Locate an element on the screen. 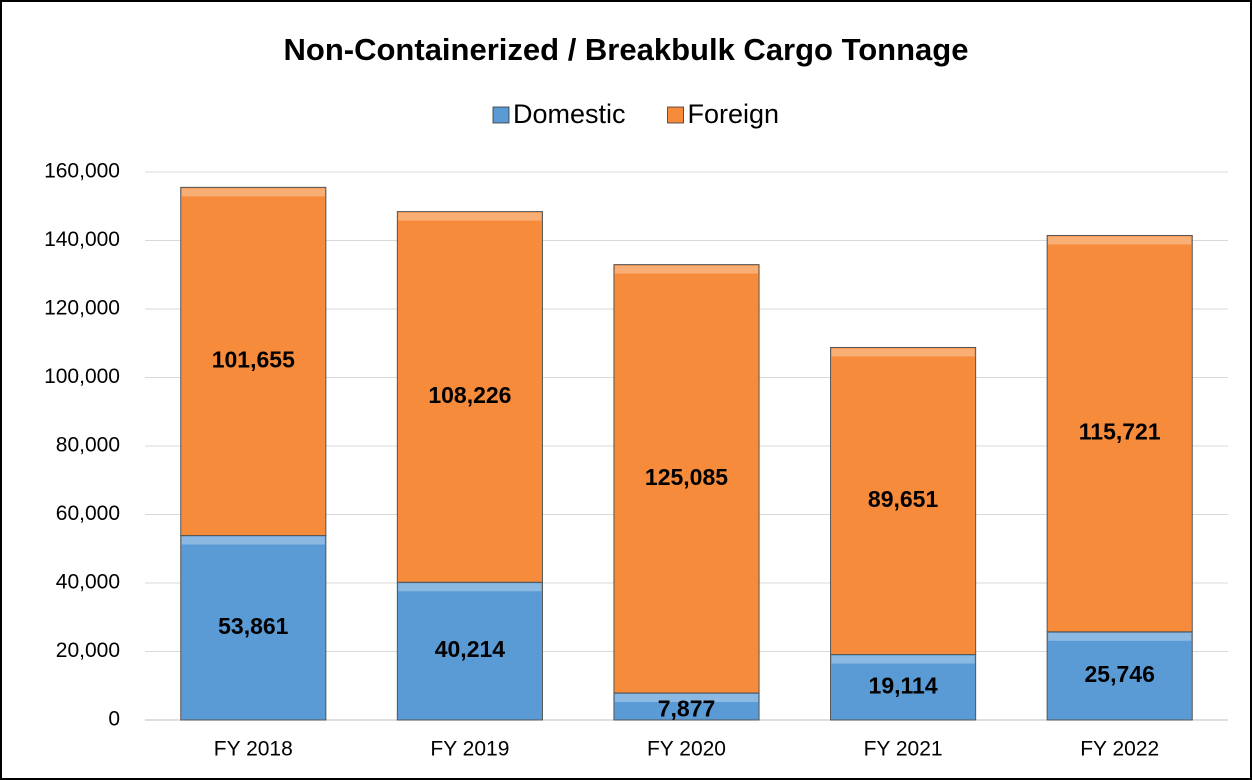 The height and width of the screenshot is (780, 1252). data-label: 25,746 is located at coordinates (1120, 674).